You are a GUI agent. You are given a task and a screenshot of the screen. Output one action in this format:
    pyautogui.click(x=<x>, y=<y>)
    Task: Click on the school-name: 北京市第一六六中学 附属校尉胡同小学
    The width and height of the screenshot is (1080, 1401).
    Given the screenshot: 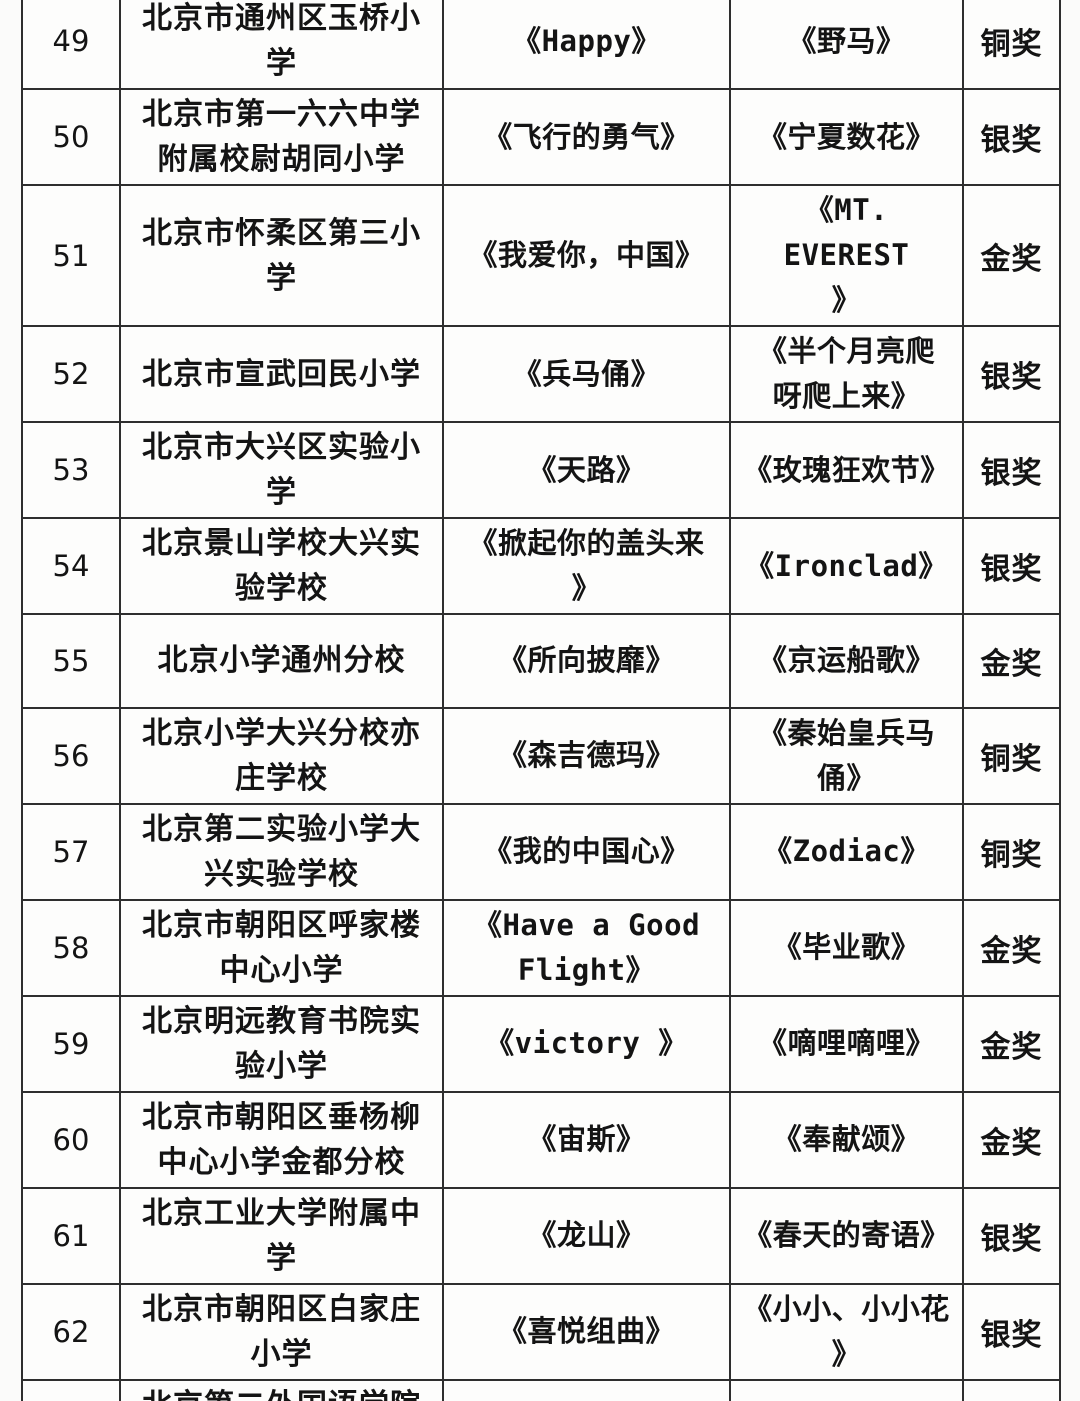 What is the action you would take?
    pyautogui.click(x=281, y=137)
    